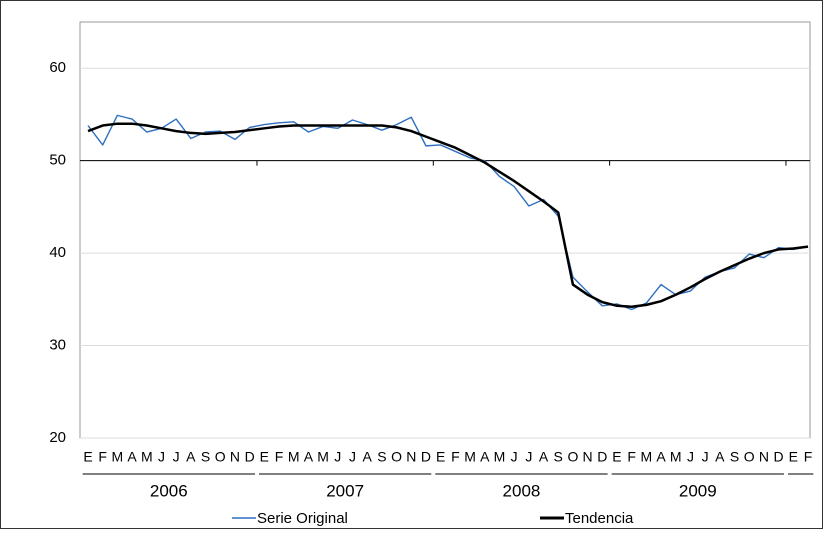  I want to click on y-tick-label: 20, so click(57, 437).